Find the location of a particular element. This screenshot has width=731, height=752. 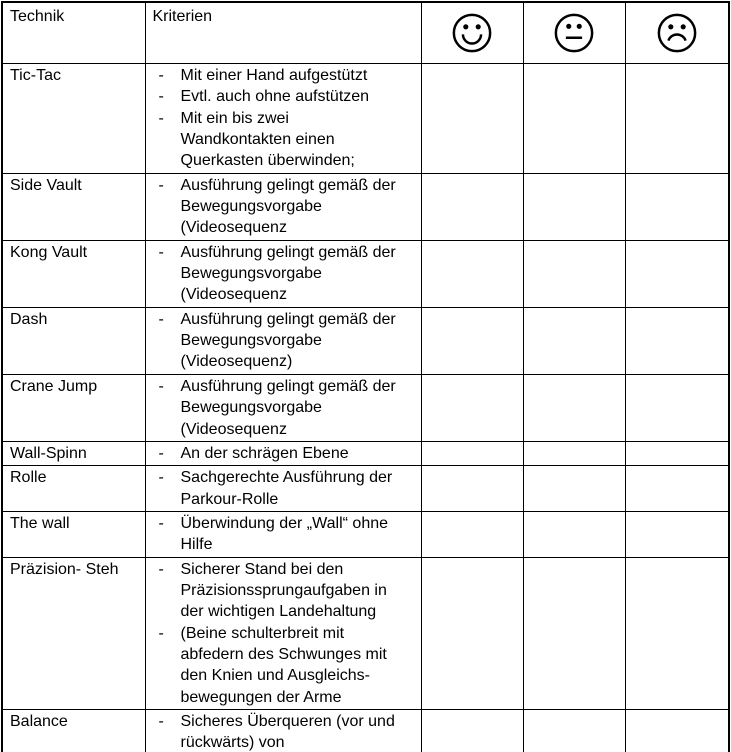

technik-cell: The wall is located at coordinates (73, 534).